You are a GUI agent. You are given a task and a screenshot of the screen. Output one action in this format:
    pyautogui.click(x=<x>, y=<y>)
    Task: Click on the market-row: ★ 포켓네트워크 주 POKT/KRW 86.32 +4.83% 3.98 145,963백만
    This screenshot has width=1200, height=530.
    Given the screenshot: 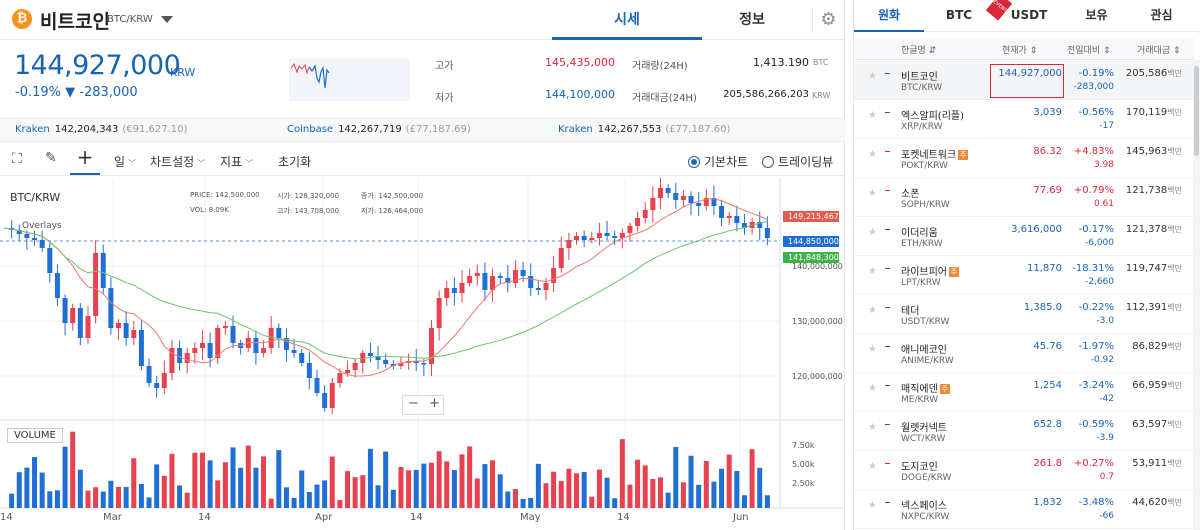 What is the action you would take?
    pyautogui.click(x=1024, y=158)
    